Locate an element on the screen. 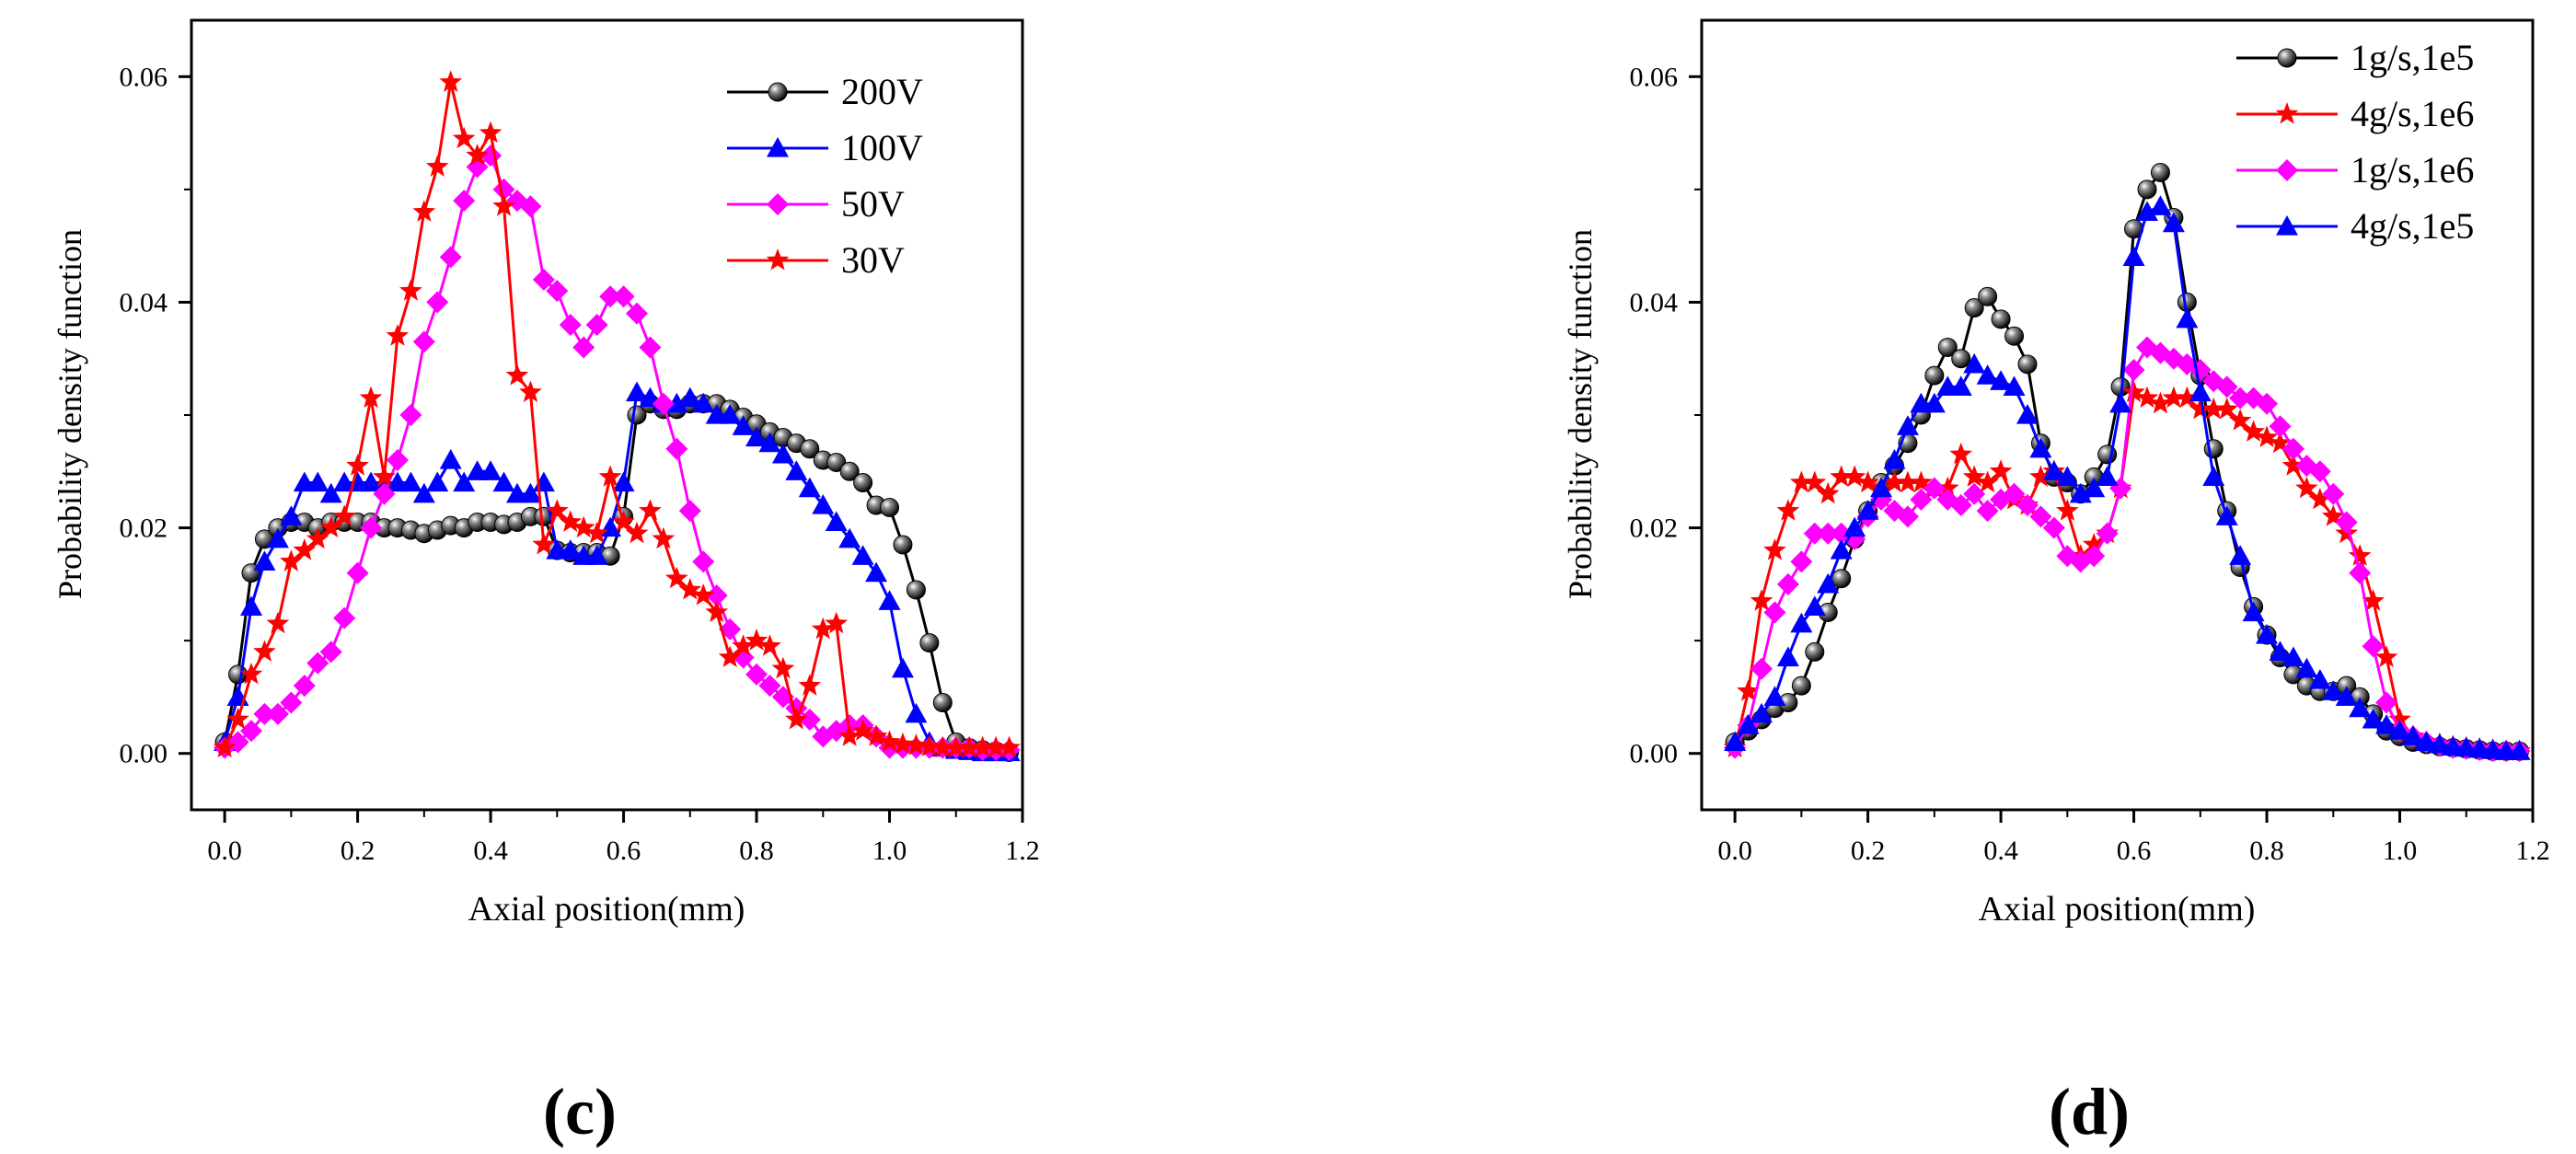  x-tick-label: 1.0 is located at coordinates (2400, 851).